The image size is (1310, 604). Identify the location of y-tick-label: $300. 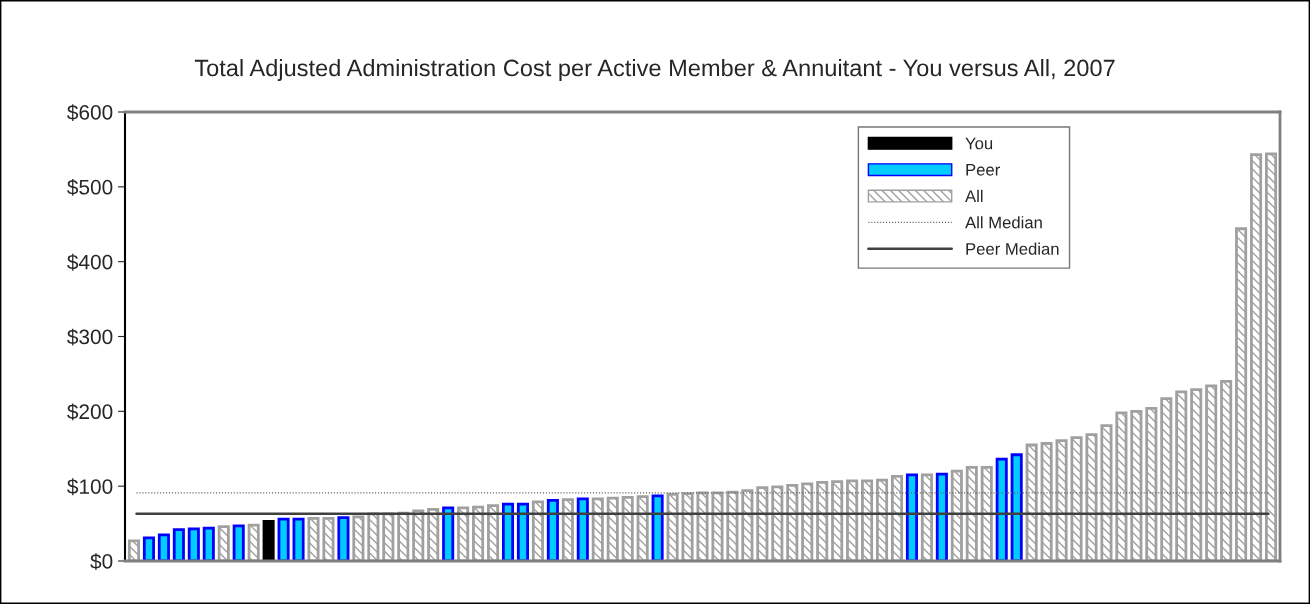
(90, 337).